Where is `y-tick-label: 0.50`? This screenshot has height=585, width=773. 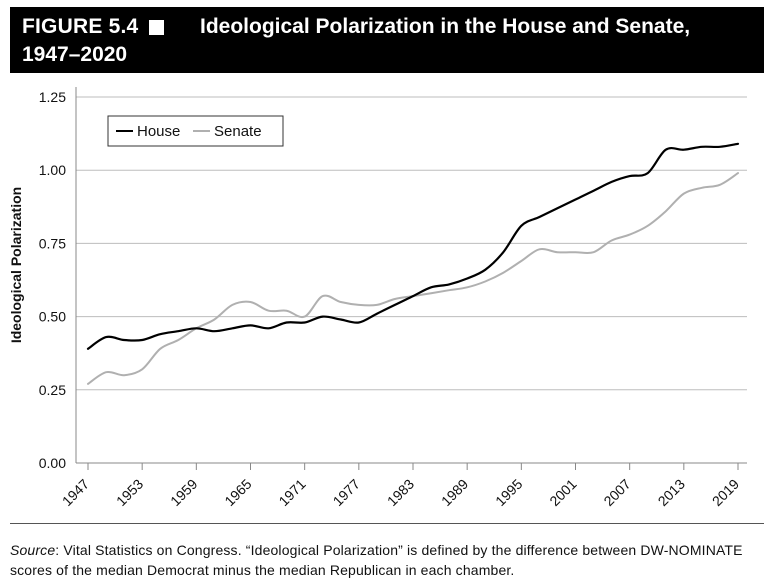 y-tick-label: 0.50 is located at coordinates (52, 317).